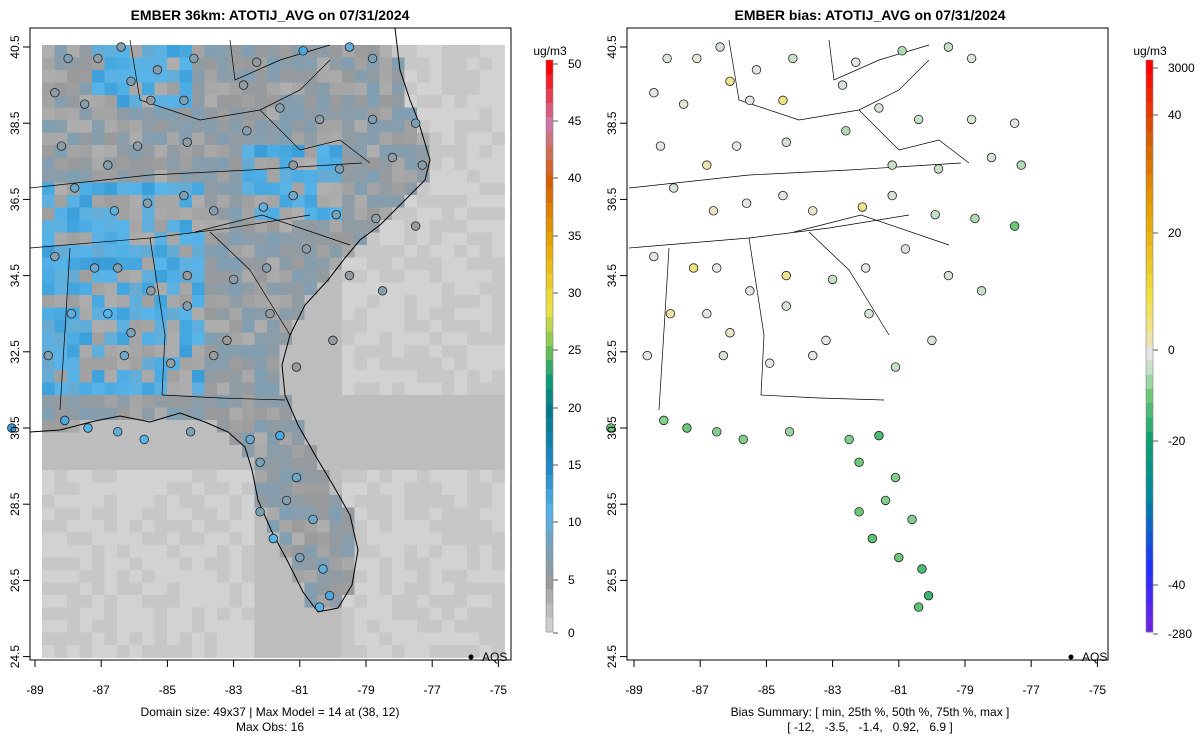  Describe the element at coordinates (612, 123) in the screenshot. I see `y-tick-label: 38.5` at that location.